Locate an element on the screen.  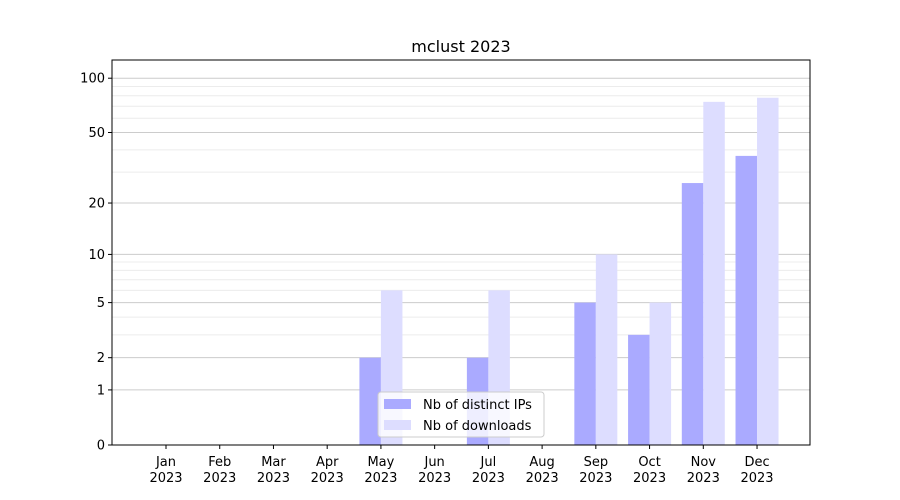
legend-swatch-ips is located at coordinates (397, 404).